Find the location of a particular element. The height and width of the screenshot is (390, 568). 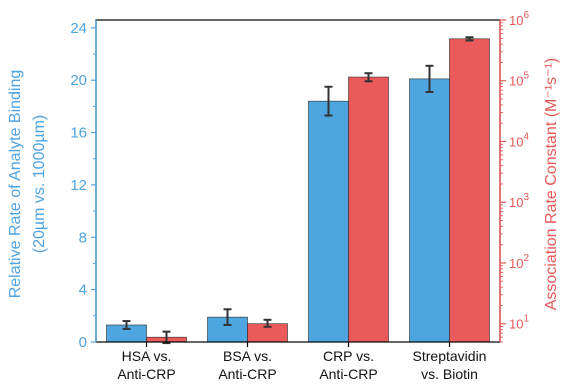

right-tick-exponent-3: 4 is located at coordinates (526, 136).